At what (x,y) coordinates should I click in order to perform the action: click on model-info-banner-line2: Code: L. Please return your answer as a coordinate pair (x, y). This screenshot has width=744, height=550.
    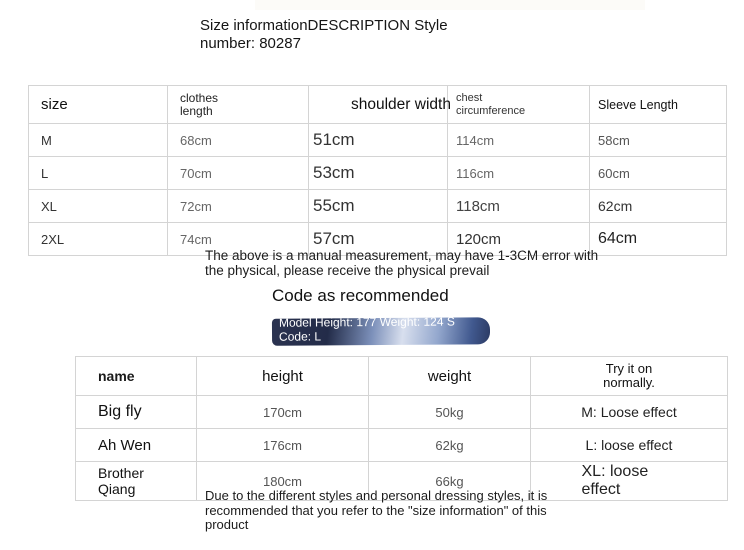
    Looking at the image, I should click on (300, 336).